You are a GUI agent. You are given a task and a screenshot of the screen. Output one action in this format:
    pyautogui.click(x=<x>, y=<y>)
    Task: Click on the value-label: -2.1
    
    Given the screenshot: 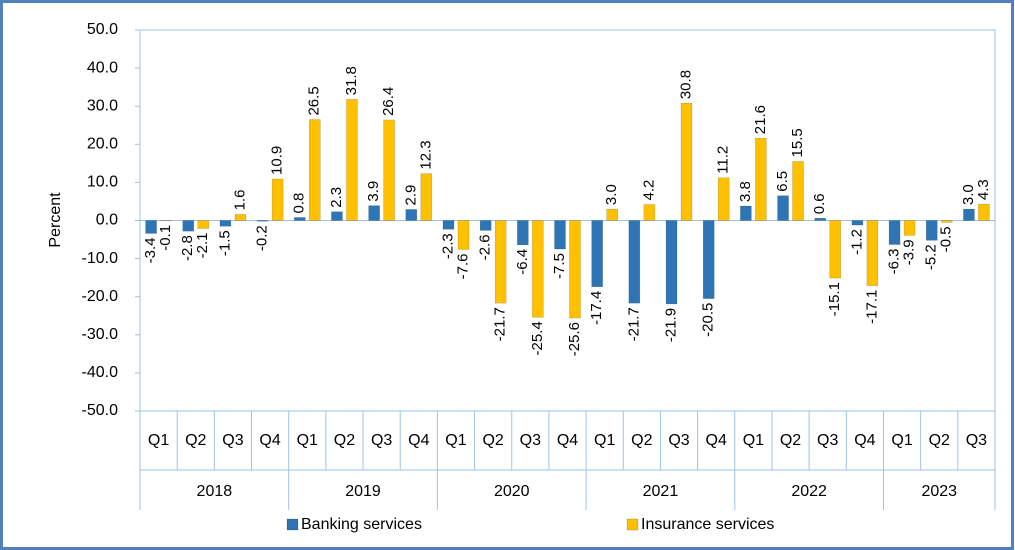 What is the action you would take?
    pyautogui.click(x=202, y=246)
    